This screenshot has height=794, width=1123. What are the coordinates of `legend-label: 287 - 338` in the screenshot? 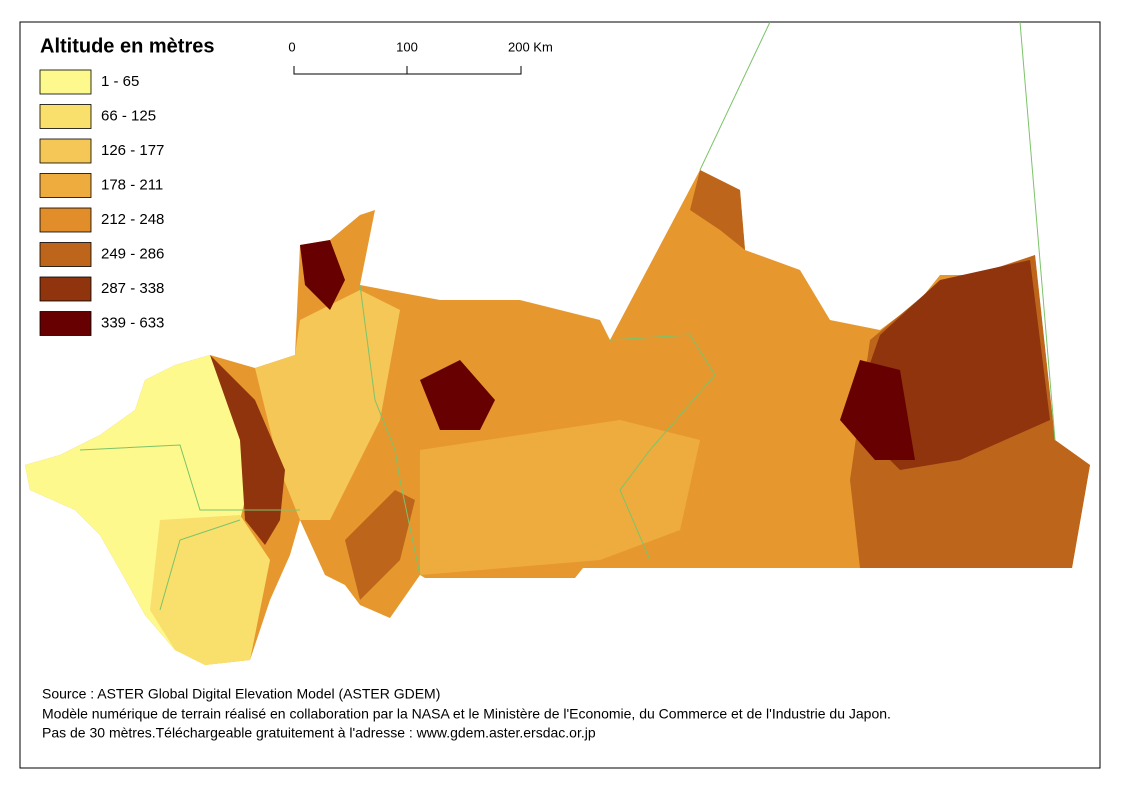 It's located at (132, 288).